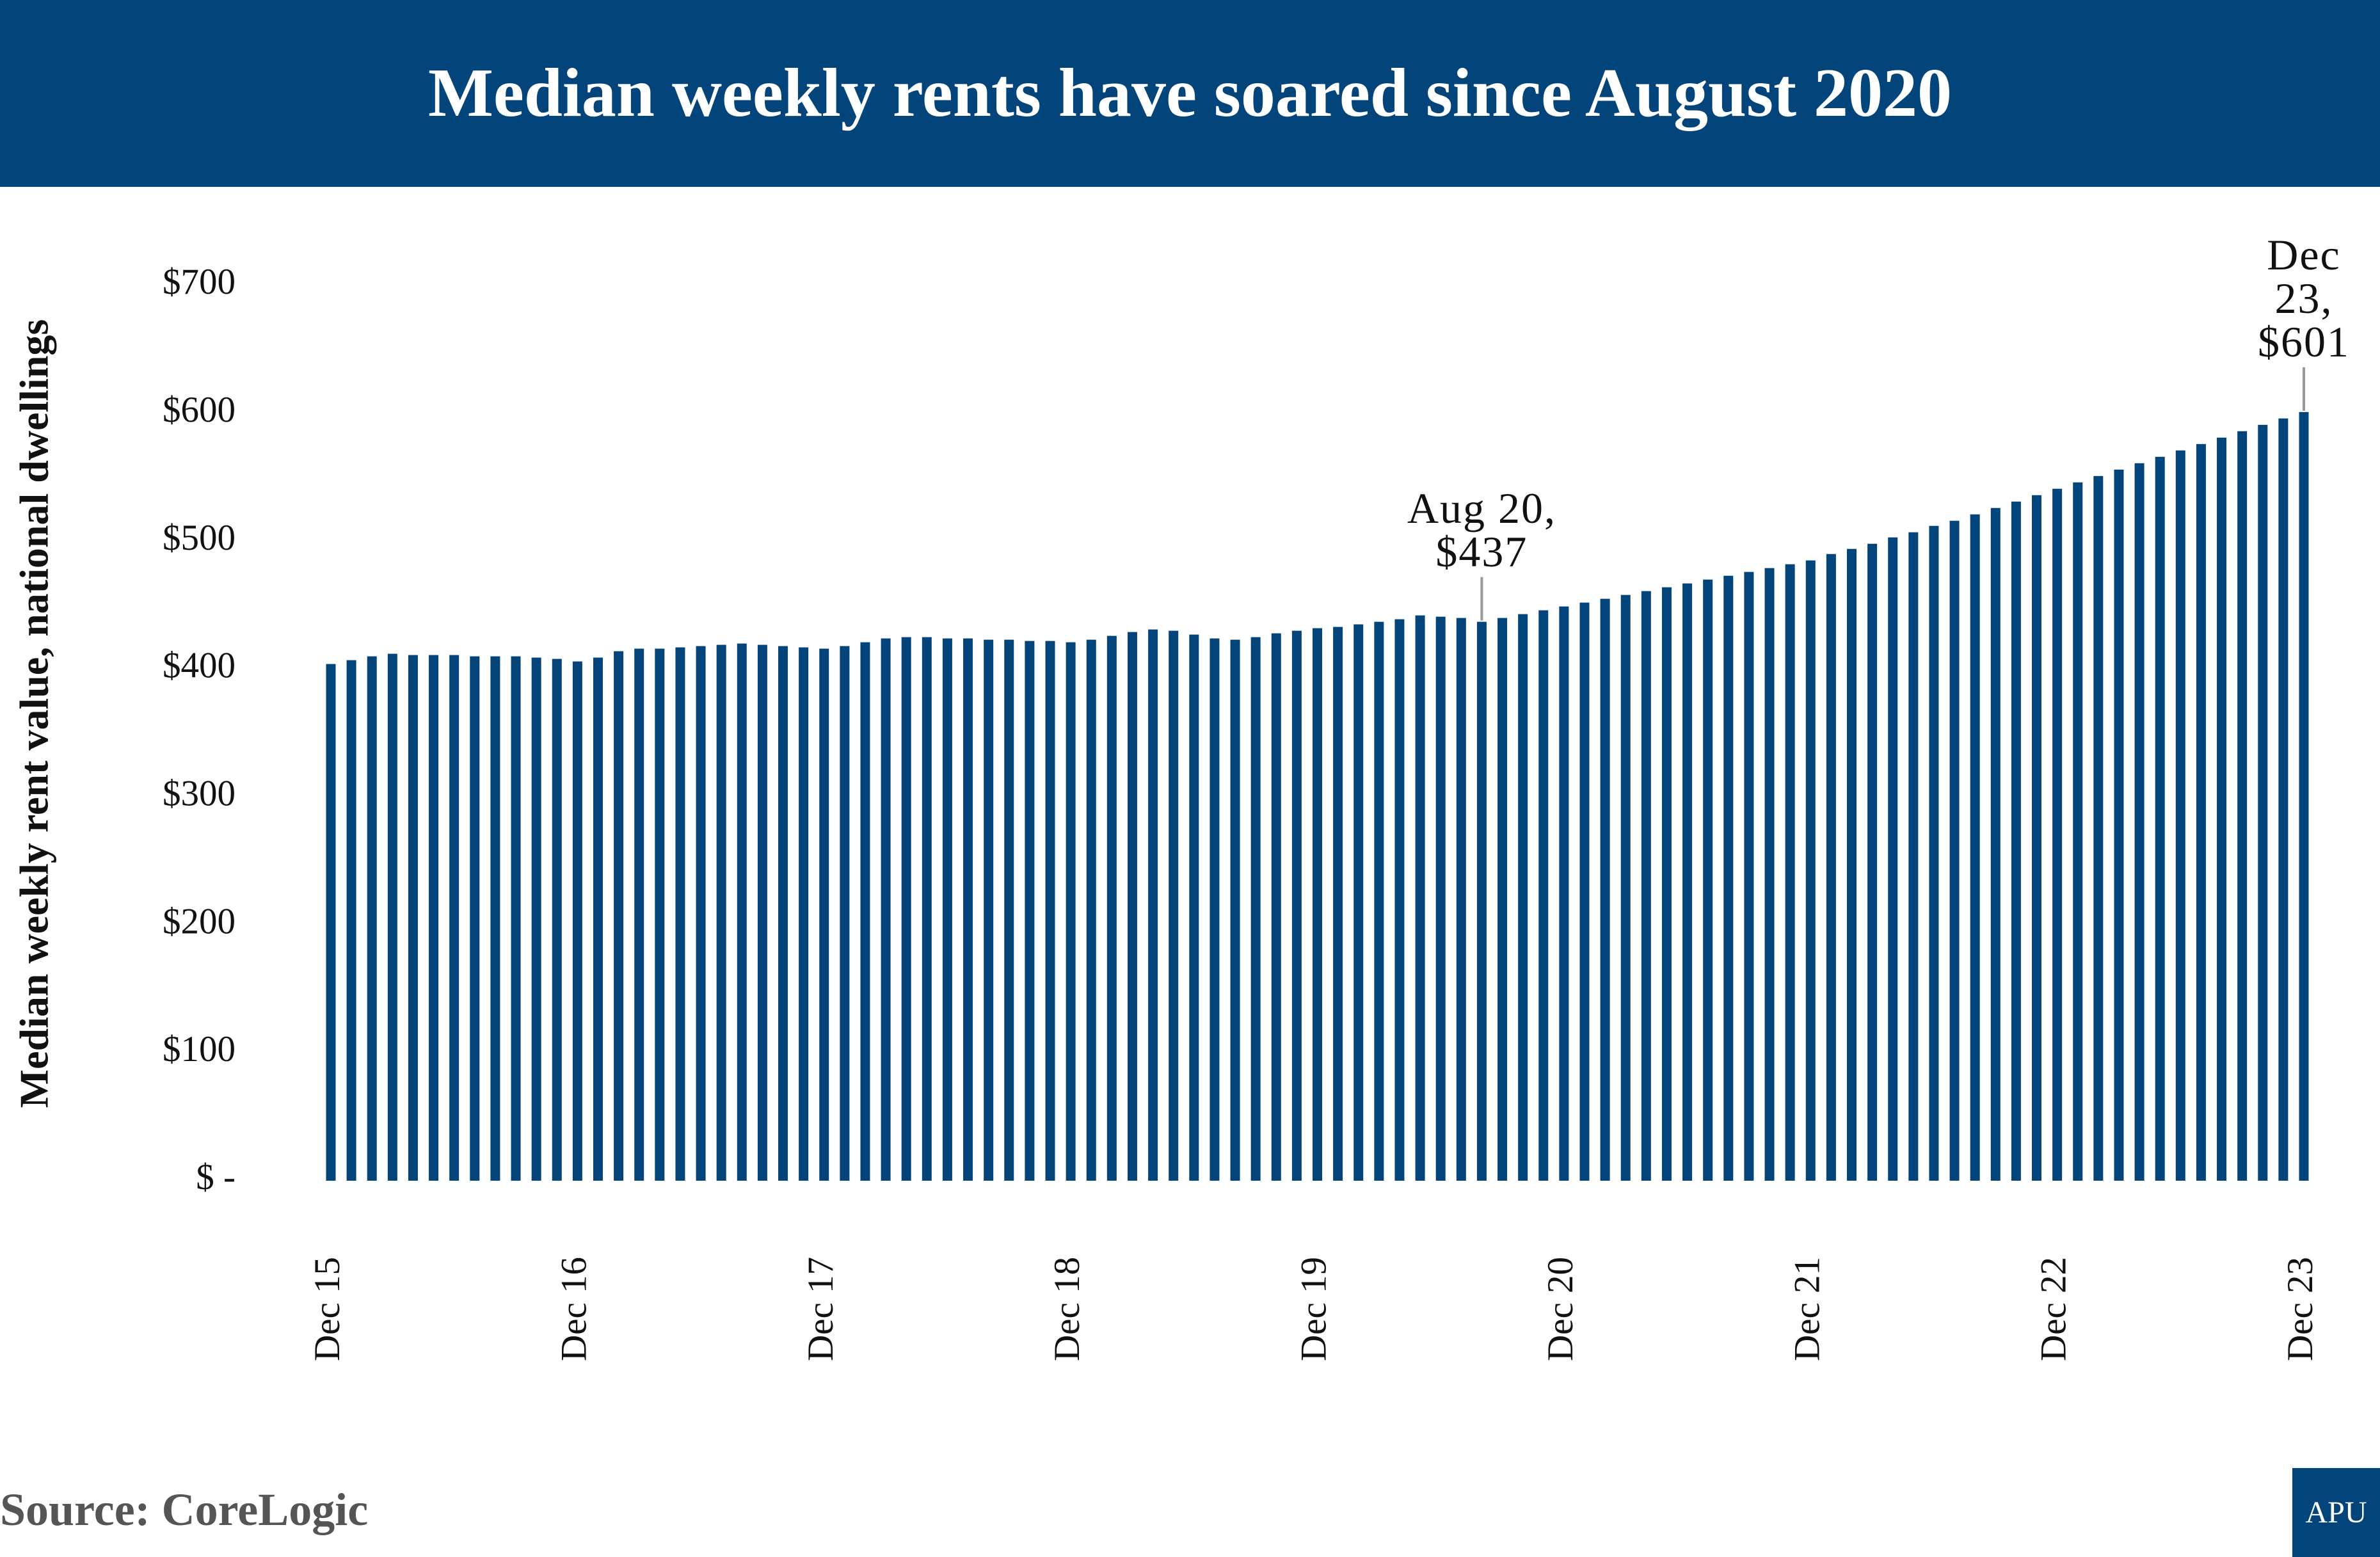 The image size is (2380, 1557). I want to click on logo: APU, so click(2336, 1512).